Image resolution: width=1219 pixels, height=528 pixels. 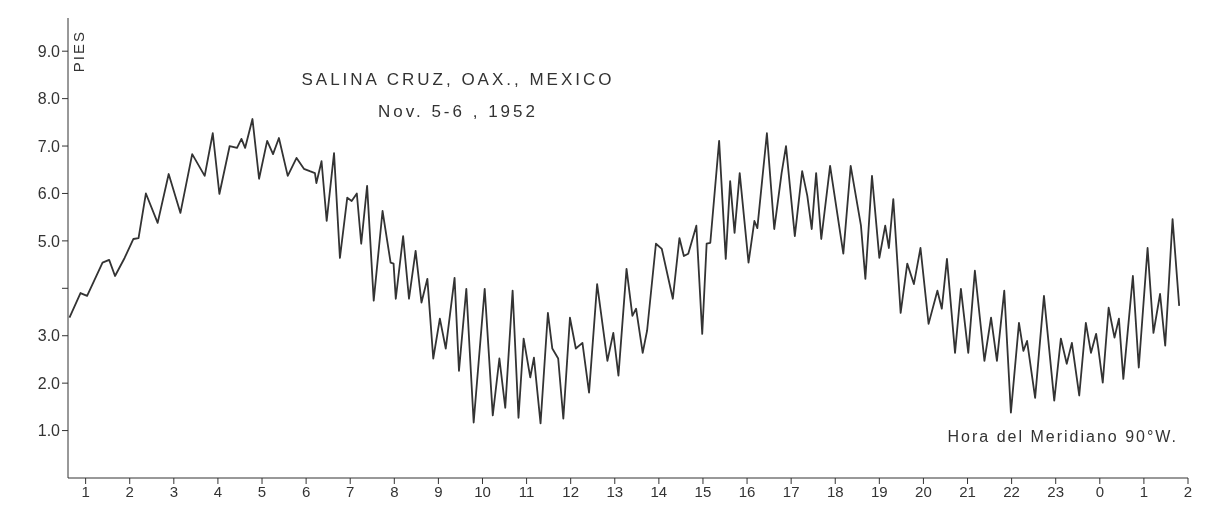 What do you see at coordinates (49, 194) in the screenshot?
I see `y-tick-label: 6.0` at bounding box center [49, 194].